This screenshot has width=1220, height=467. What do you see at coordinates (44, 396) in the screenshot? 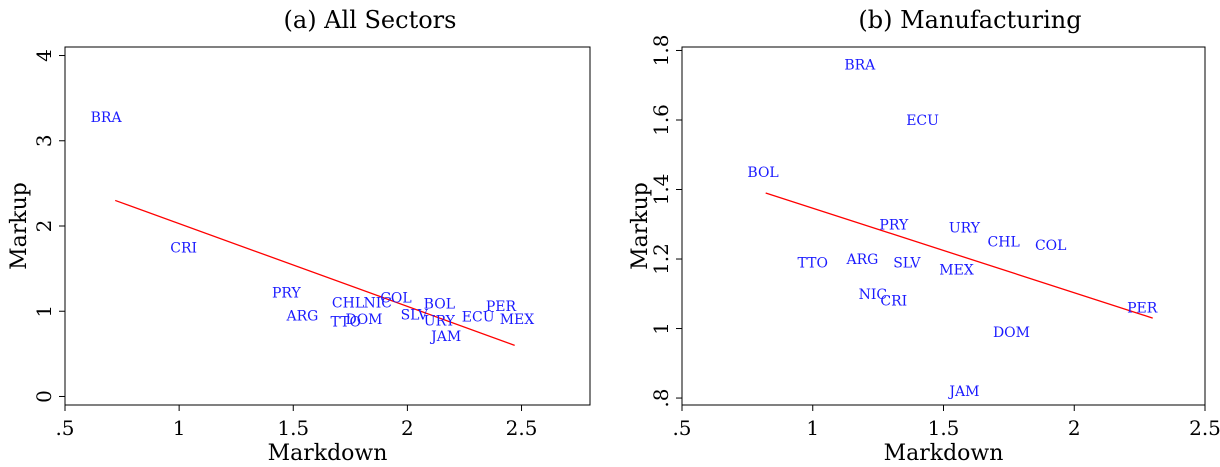
I see `y-tick-label: 0` at bounding box center [44, 396].